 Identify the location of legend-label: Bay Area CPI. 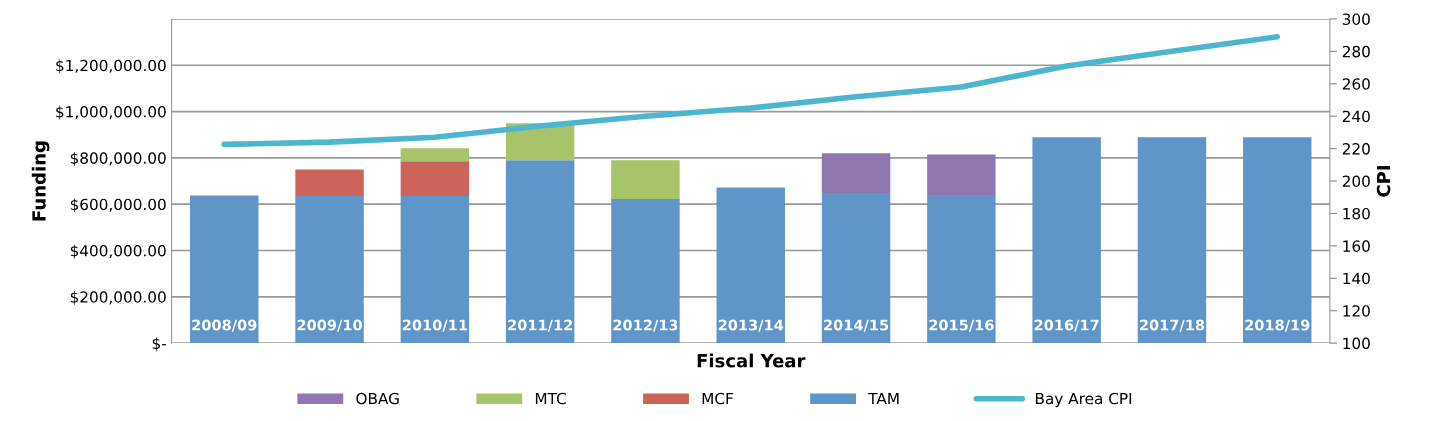
(1083, 400).